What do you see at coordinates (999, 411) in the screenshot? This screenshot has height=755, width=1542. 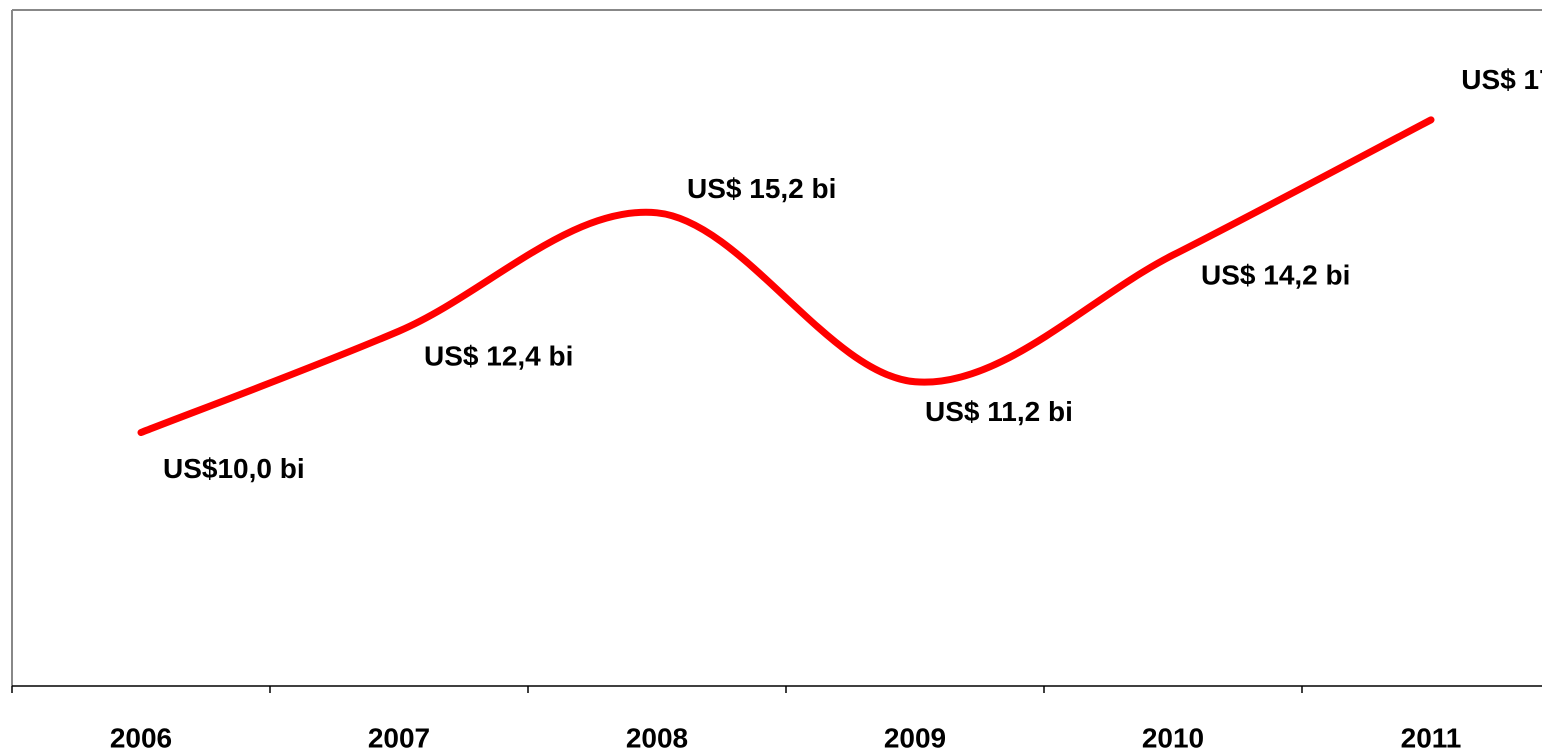 I see `data-label: US$ 11,2 bi` at bounding box center [999, 411].